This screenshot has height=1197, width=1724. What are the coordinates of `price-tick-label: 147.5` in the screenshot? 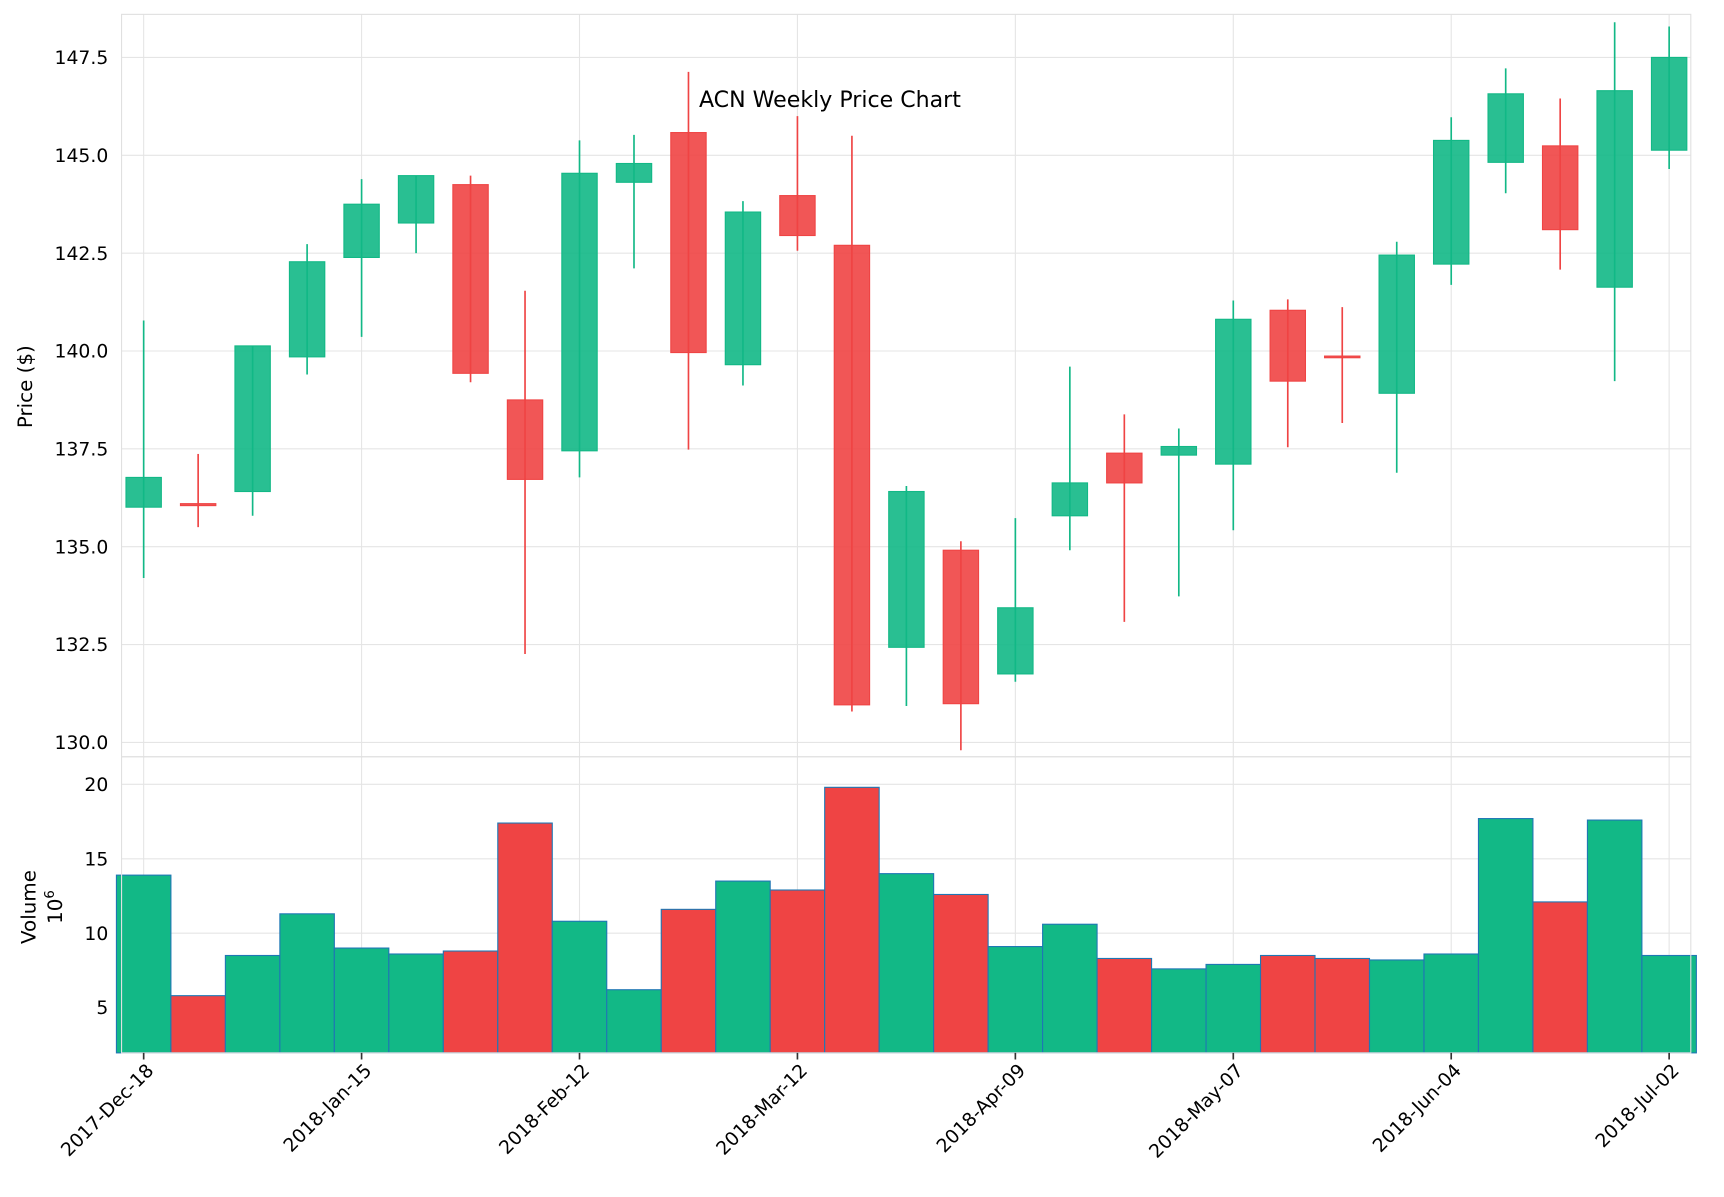 It's located at (82, 58).